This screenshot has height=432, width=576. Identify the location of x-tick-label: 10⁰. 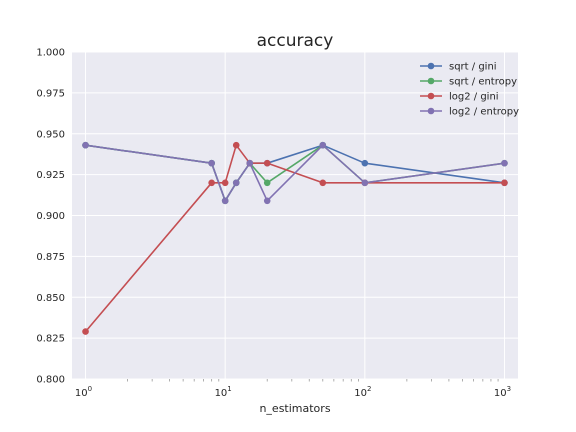
(83, 392).